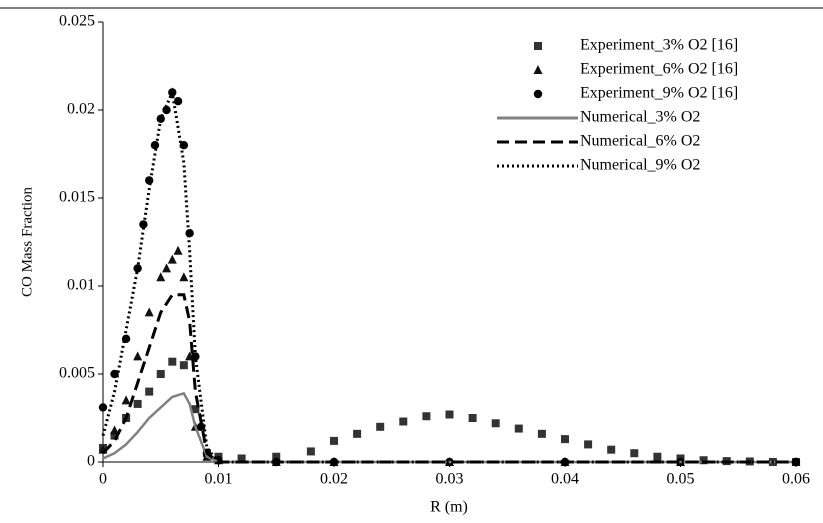 The width and height of the screenshot is (823, 523). What do you see at coordinates (219, 479) in the screenshot?
I see `x-tick-label: 0.01` at bounding box center [219, 479].